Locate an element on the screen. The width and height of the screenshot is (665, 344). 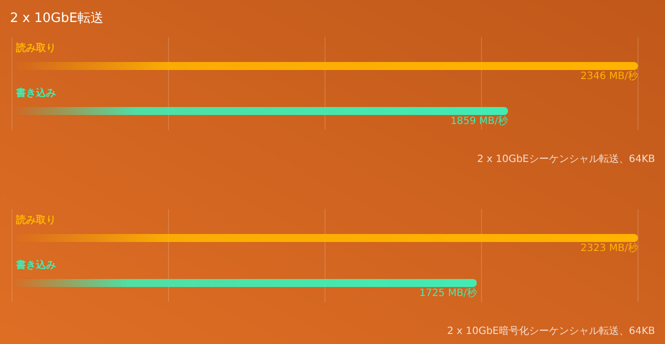
data-label: 1859 MB/秒 is located at coordinates (479, 121).